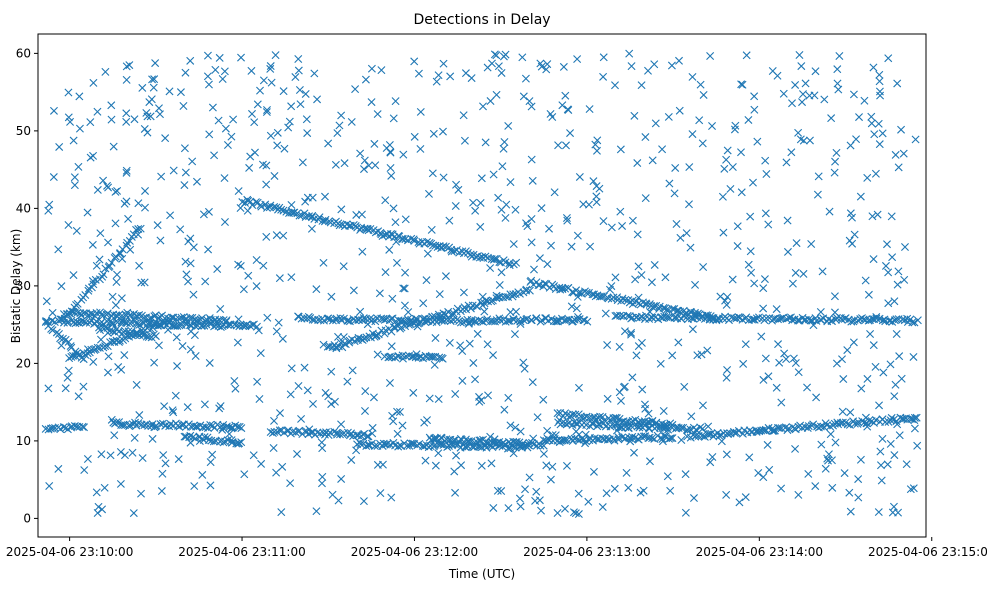 The width and height of the screenshot is (987, 590). What do you see at coordinates (27, 518) in the screenshot?
I see `y-tick-label: 0` at bounding box center [27, 518].